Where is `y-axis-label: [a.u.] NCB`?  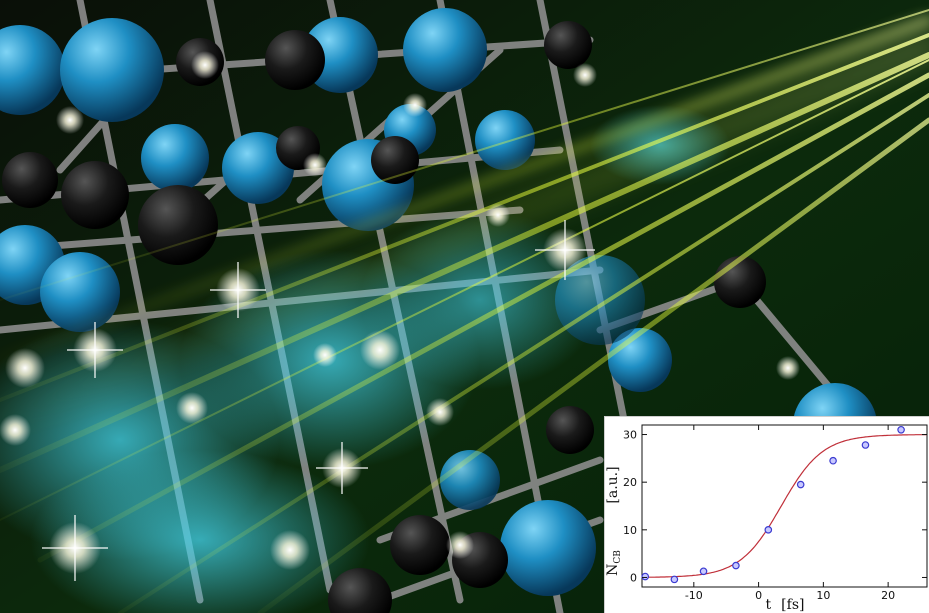 y-axis-label: [a.u.] NCB is located at coordinates (614, 520).